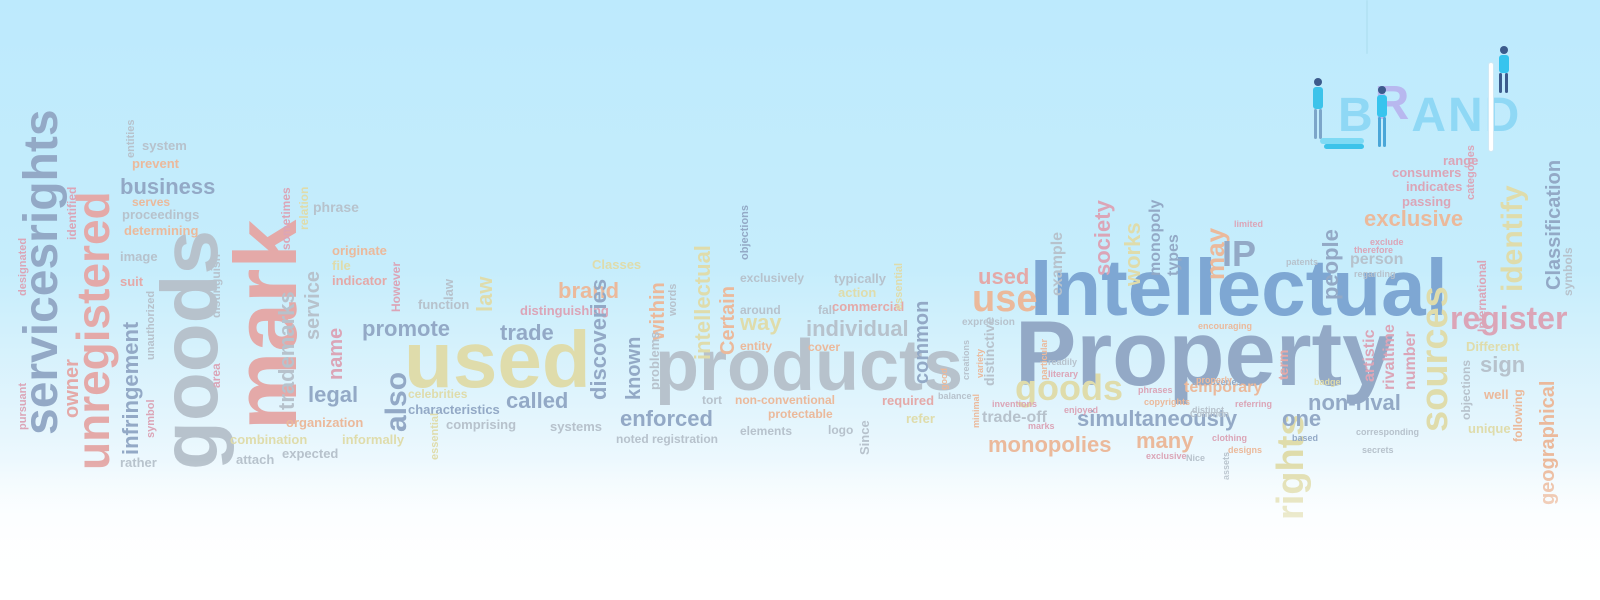  What do you see at coordinates (1196, 458) in the screenshot?
I see `word: Nice` at bounding box center [1196, 458].